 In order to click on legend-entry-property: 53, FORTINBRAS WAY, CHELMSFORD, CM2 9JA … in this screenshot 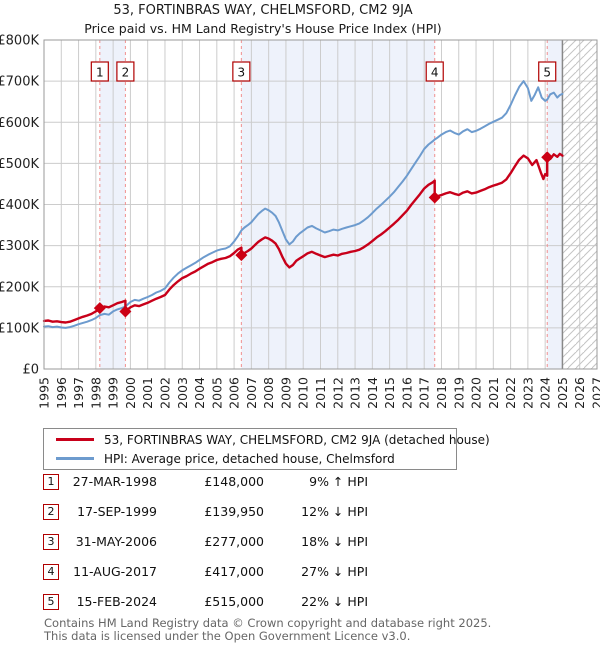, I will do `click(267, 440)`.